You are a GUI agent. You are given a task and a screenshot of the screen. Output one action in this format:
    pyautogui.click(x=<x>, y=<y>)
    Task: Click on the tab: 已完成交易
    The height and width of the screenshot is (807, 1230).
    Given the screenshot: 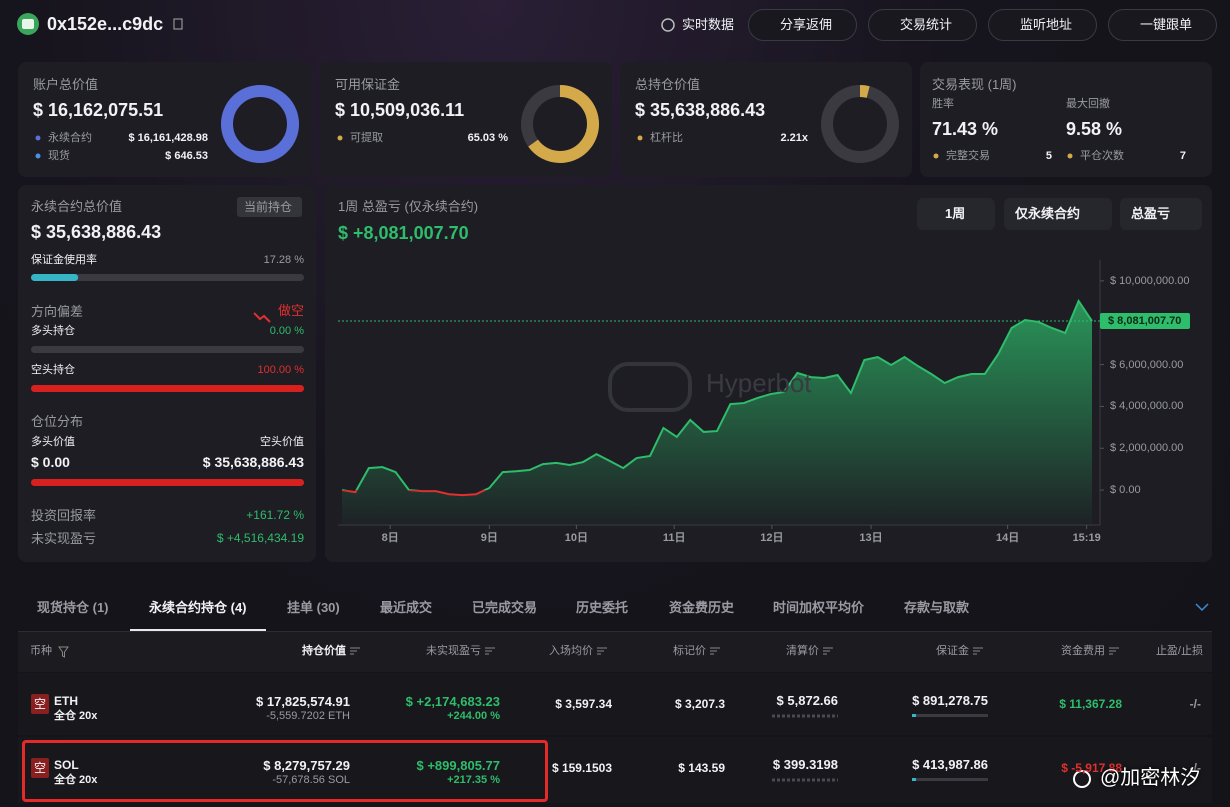 What is the action you would take?
    pyautogui.click(x=505, y=607)
    